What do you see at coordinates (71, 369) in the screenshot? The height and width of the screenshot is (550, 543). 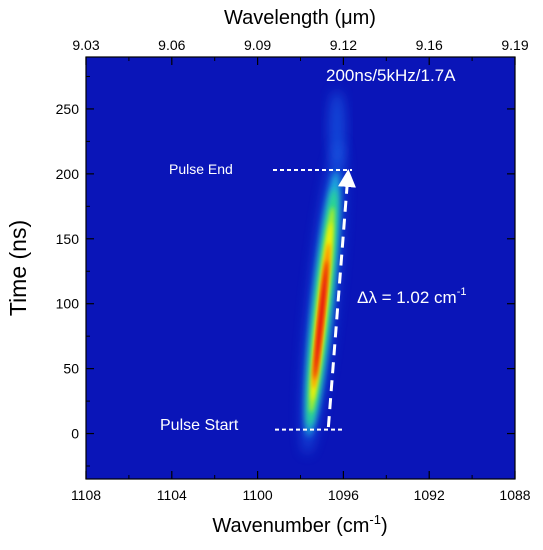 I see `y-tick-label-1: 50` at bounding box center [71, 369].